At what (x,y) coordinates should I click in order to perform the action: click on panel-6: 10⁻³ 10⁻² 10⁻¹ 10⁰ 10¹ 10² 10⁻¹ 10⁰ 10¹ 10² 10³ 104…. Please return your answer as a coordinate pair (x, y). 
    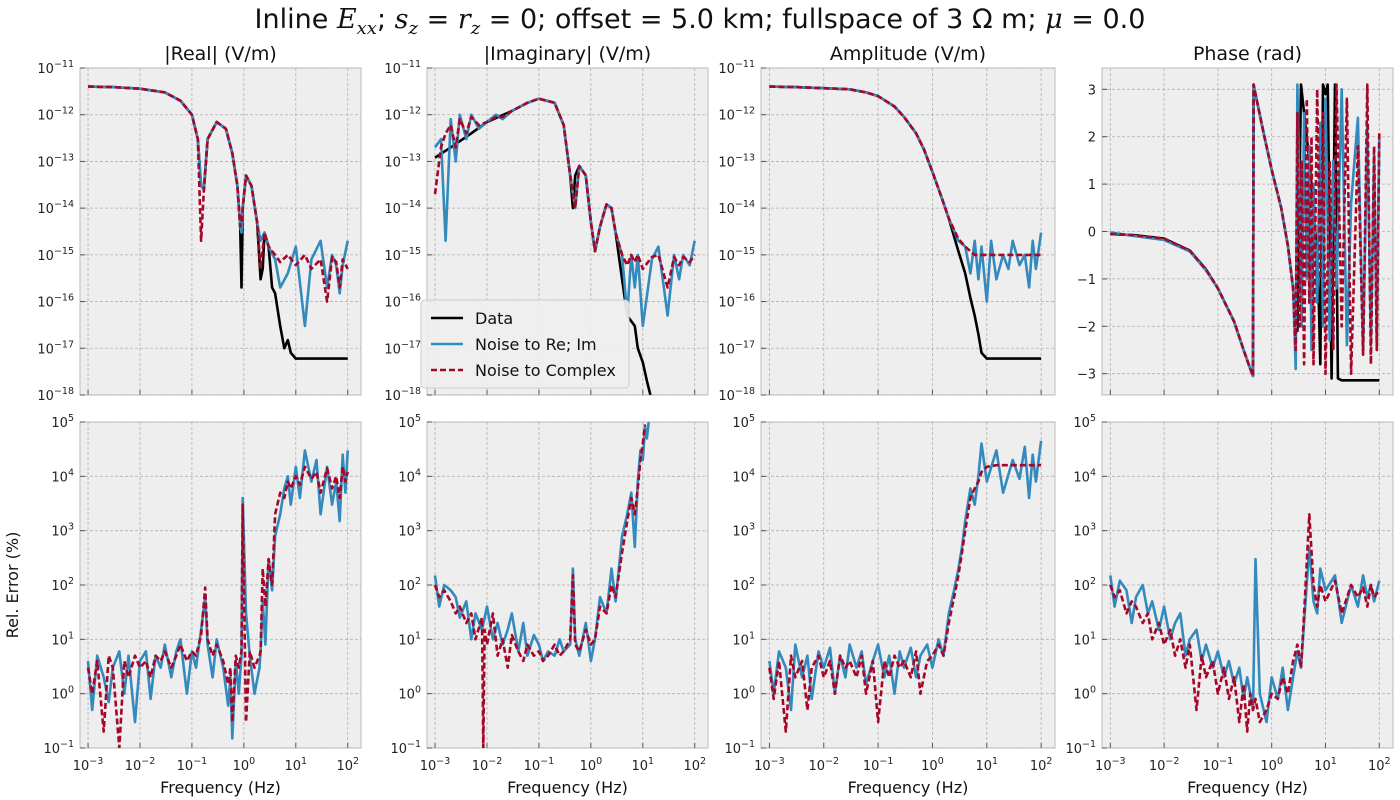
    Looking at the image, I should click on (549, 605).